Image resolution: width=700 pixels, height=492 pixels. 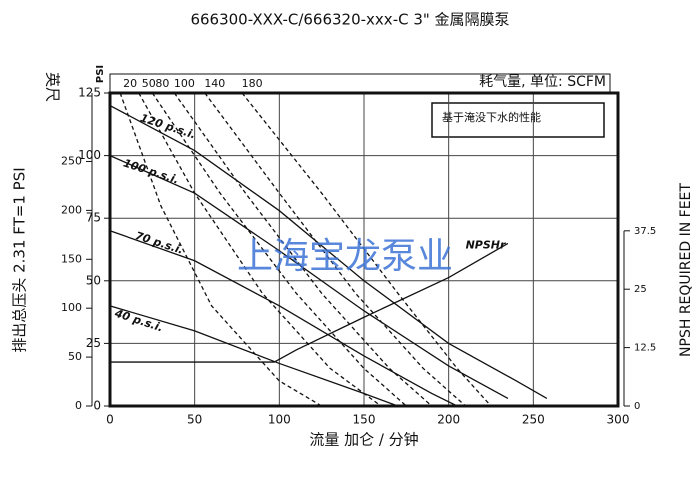 What do you see at coordinates (97, 406) in the screenshot?
I see `y-tick-label: 0` at bounding box center [97, 406].